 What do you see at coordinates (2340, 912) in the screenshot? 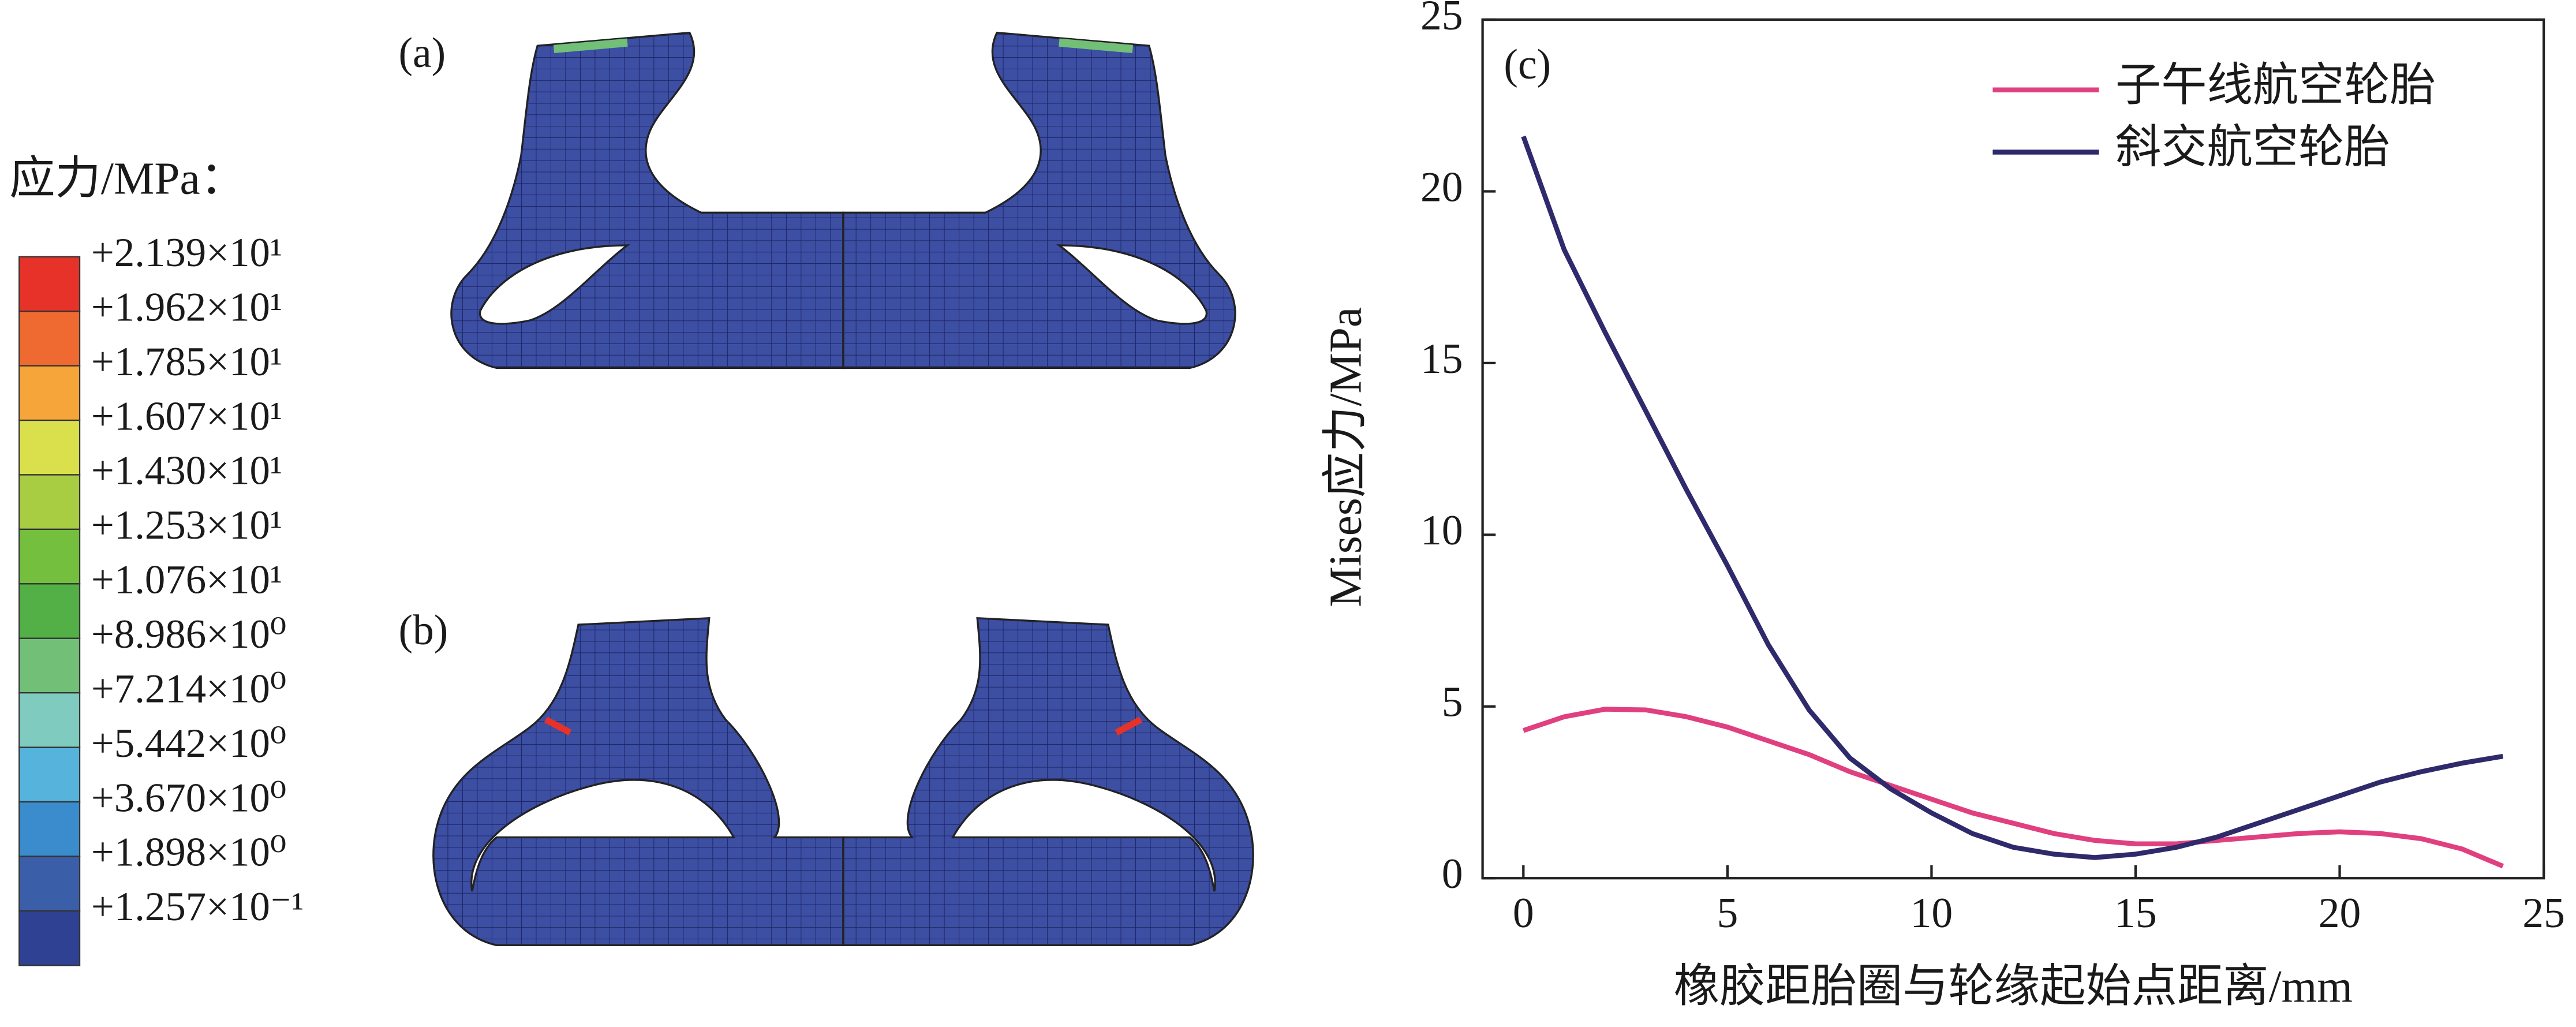
I see `x-tick-label: 20` at bounding box center [2340, 912].